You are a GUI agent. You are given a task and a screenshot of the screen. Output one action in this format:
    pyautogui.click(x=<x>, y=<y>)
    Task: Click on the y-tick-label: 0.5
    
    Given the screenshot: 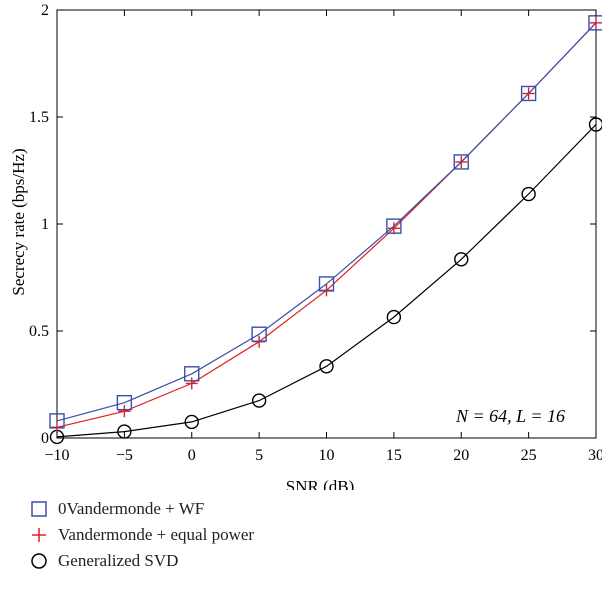 What is the action you would take?
    pyautogui.click(x=39, y=331)
    